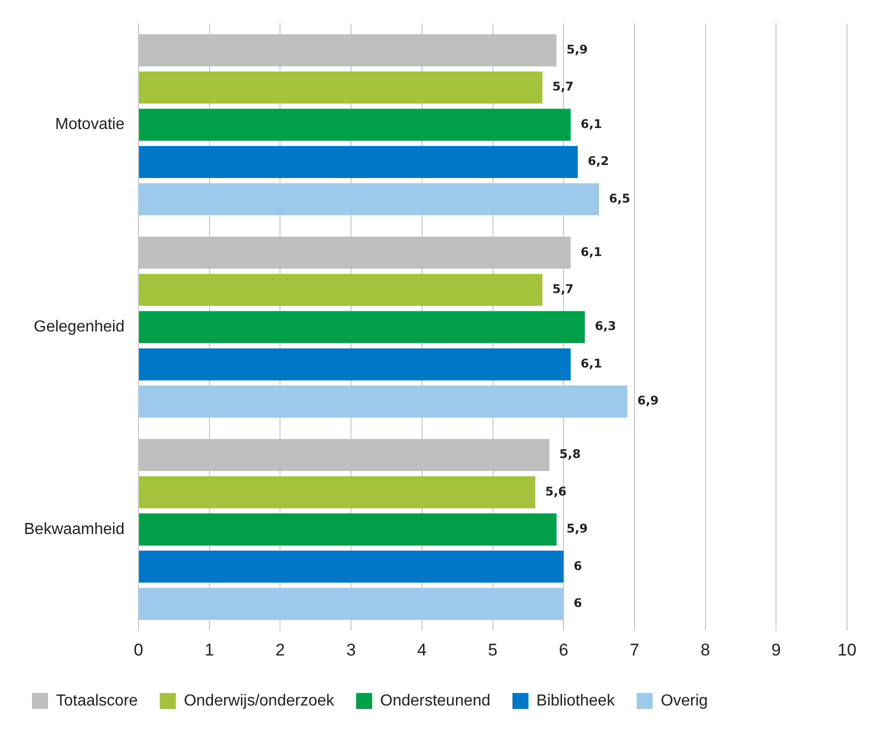 The image size is (872, 729). I want to click on x-tick-label: 10, so click(847, 650).